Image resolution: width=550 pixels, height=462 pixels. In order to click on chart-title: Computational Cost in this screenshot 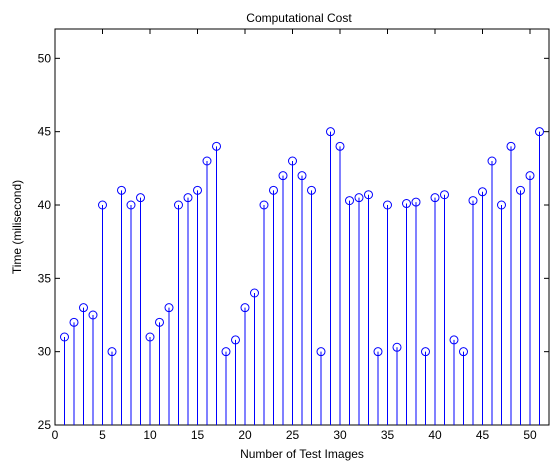, I will do `click(299, 18)`.